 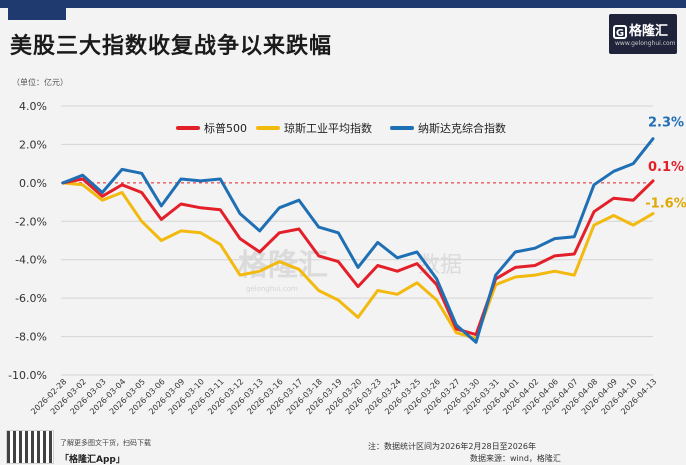 What do you see at coordinates (666, 167) in the screenshot?
I see `end-label-sp500: 0.1%` at bounding box center [666, 167].